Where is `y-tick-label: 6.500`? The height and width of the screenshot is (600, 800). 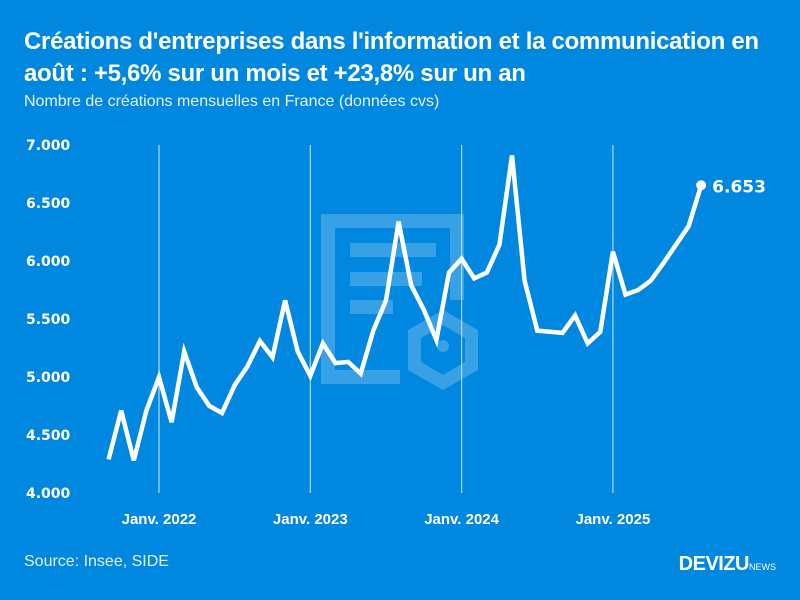 y-tick-label: 6.500 is located at coordinates (48, 204).